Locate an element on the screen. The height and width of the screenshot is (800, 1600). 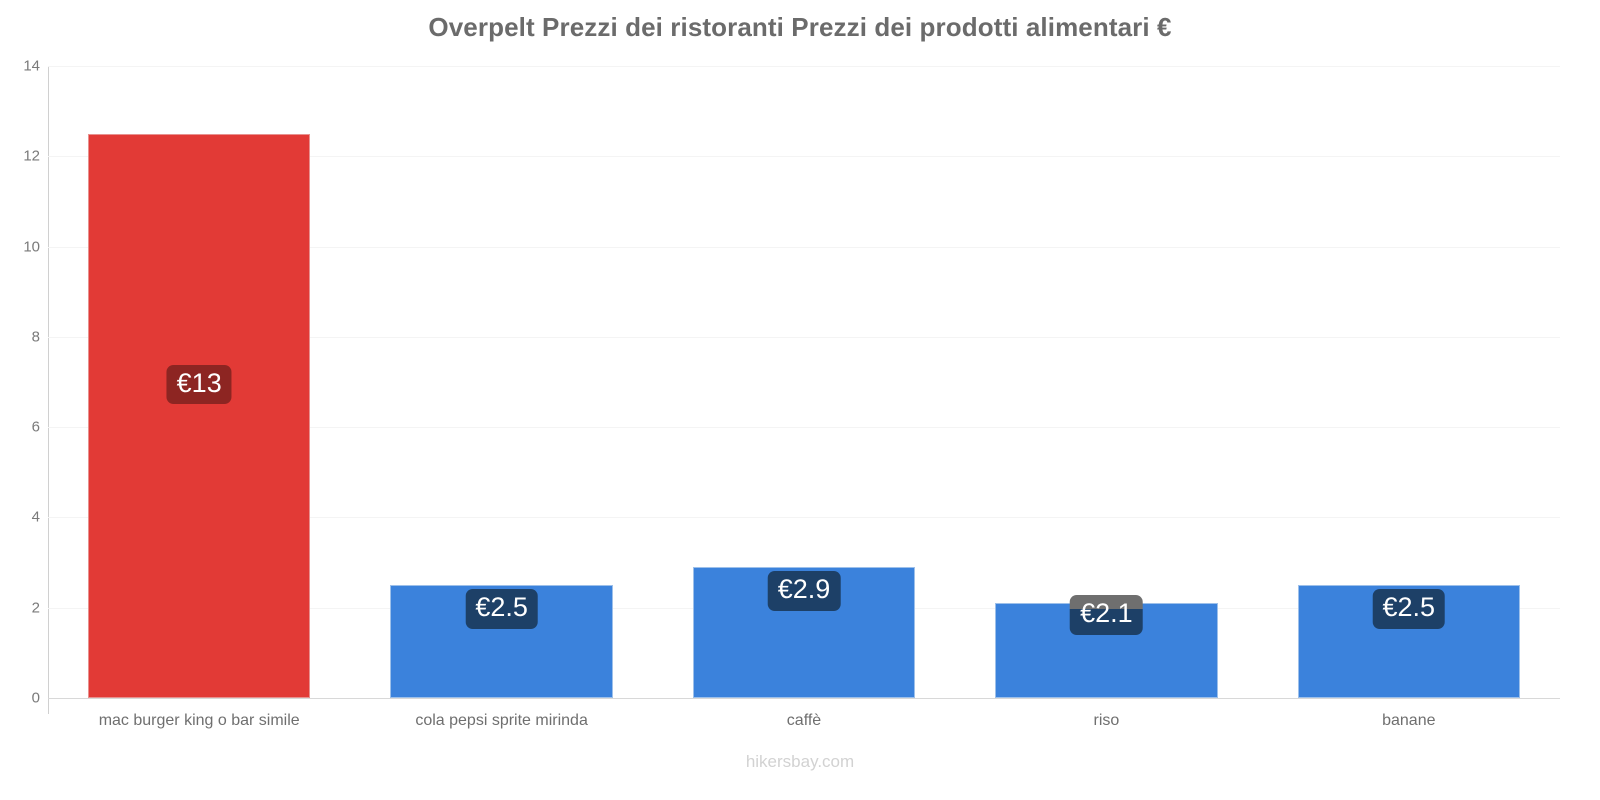
bar is located at coordinates (199, 415).